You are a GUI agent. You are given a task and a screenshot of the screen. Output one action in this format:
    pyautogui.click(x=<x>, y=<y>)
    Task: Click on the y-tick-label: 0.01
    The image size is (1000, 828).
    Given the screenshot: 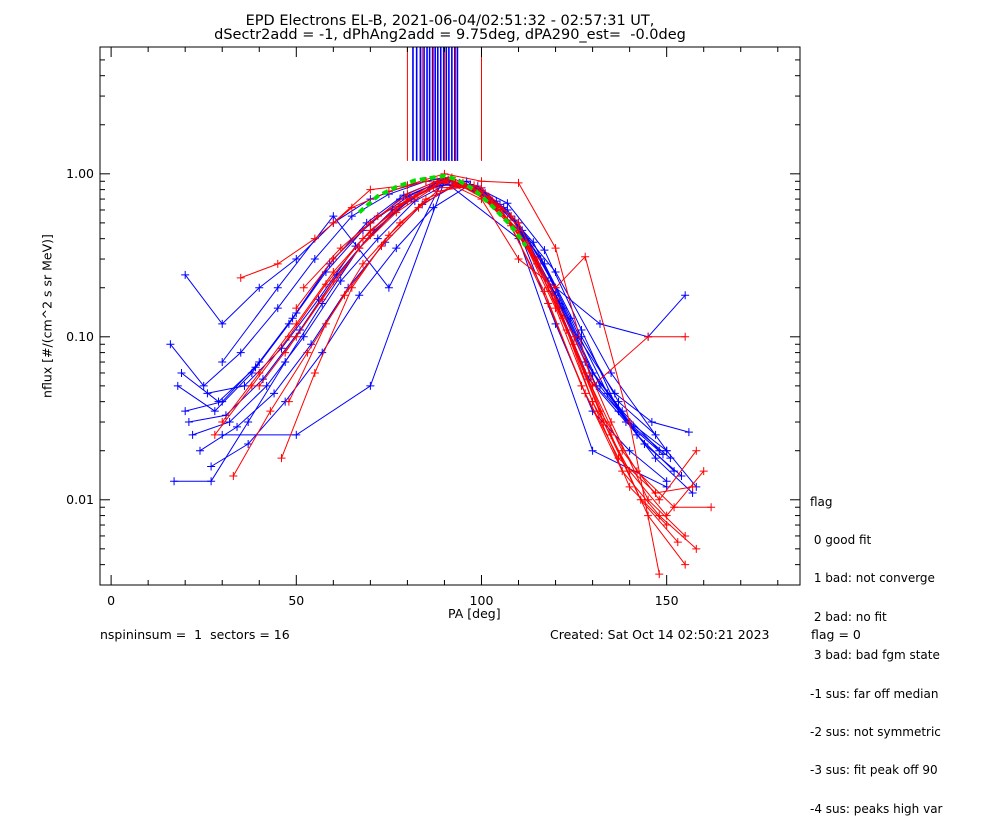 What is the action you would take?
    pyautogui.click(x=80, y=499)
    